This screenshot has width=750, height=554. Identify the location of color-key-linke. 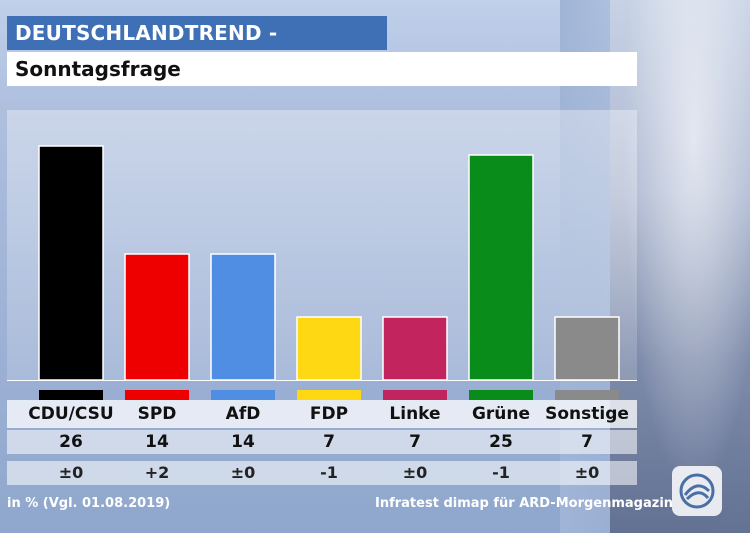
(415, 395).